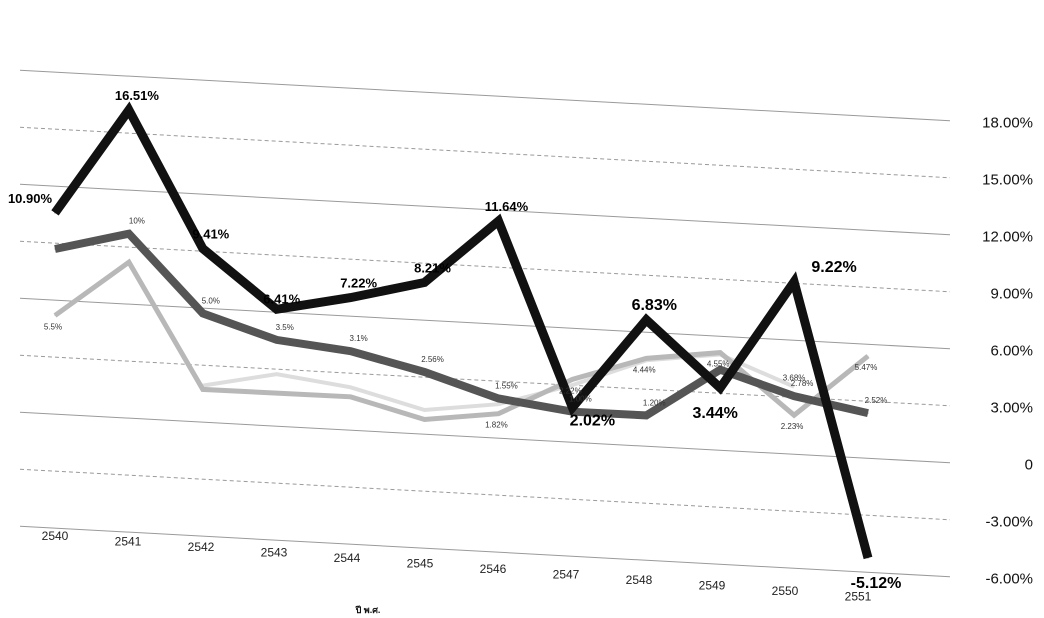  Describe the element at coordinates (580, 399) in the screenshot. I see `data-label: 1.00%` at that location.